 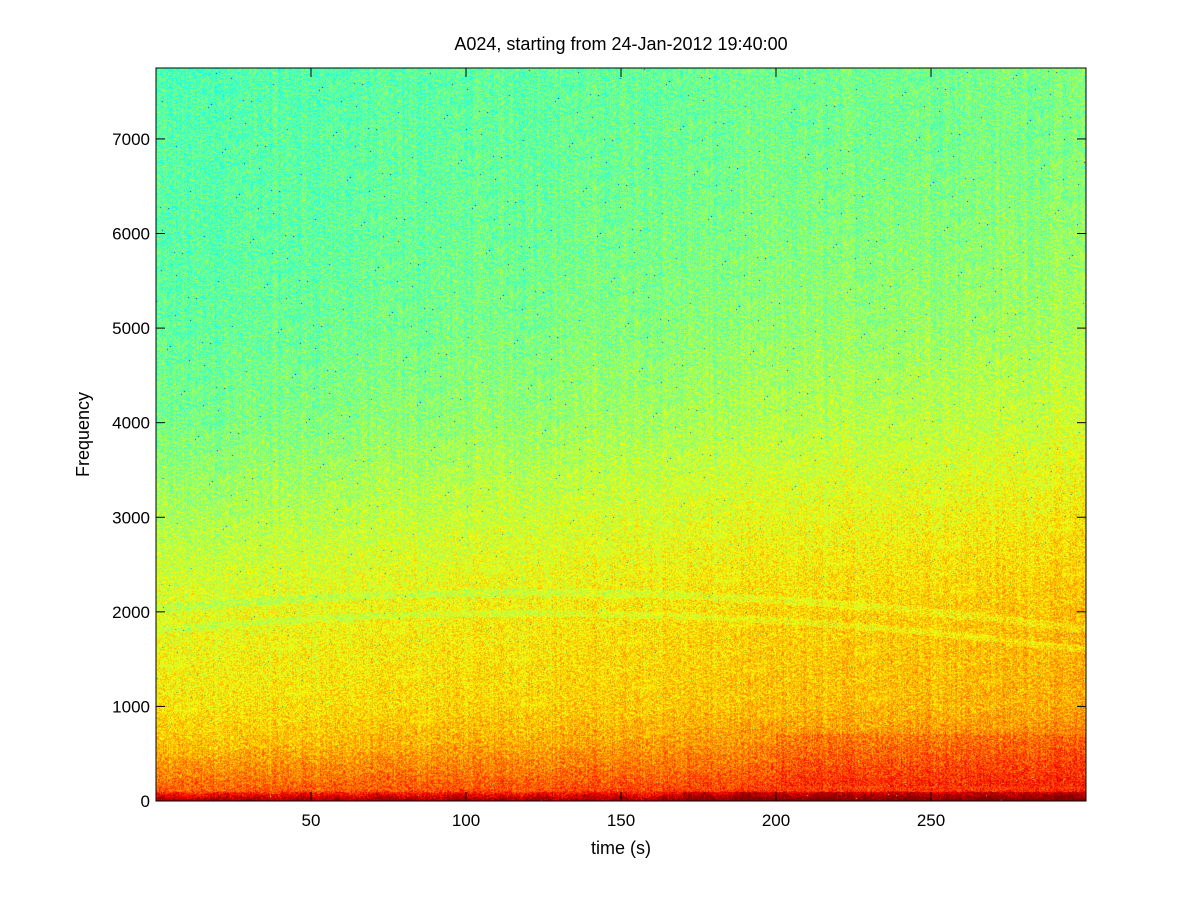 What do you see at coordinates (131, 517) in the screenshot?
I see `y-tick-label: 3000` at bounding box center [131, 517].